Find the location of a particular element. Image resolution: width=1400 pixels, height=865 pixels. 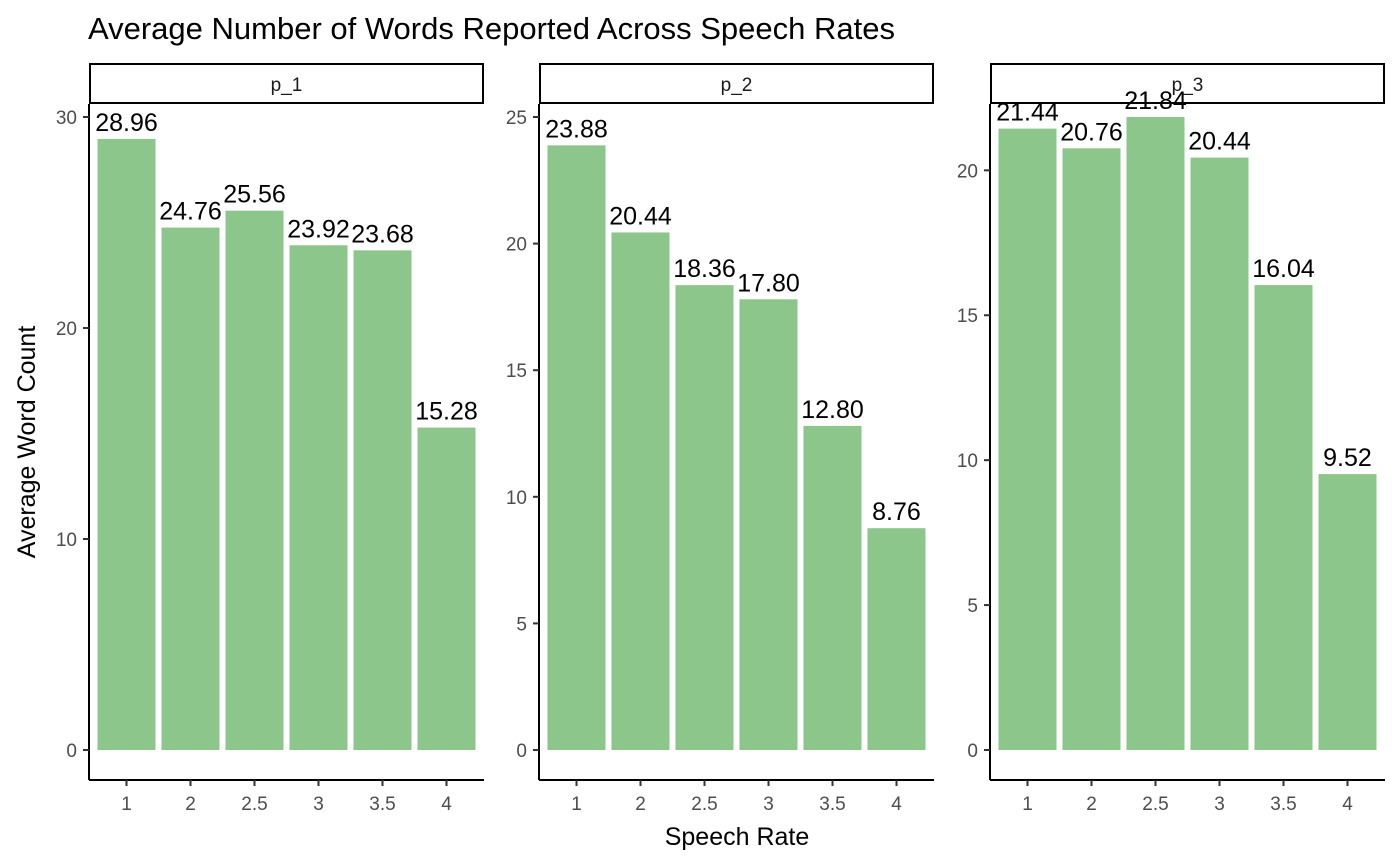

y-tick-label: 25 is located at coordinates (516, 118).